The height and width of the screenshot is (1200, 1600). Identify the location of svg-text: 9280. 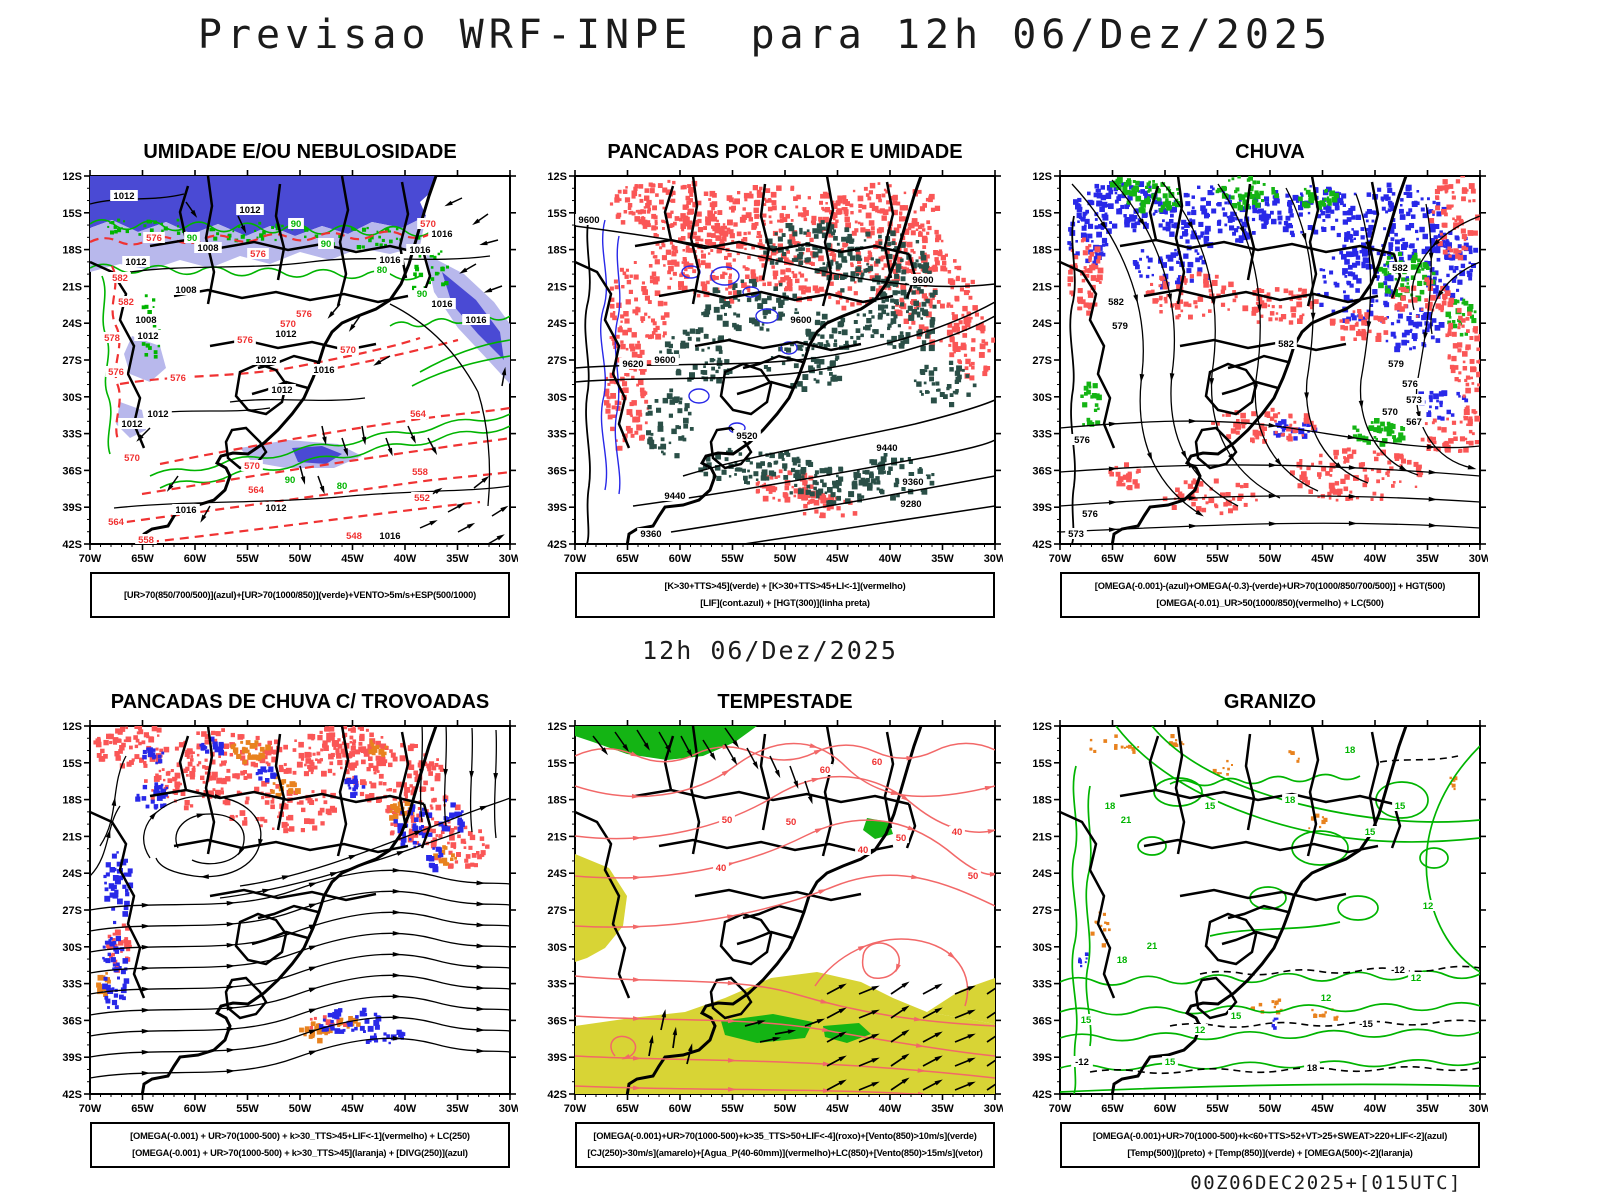
(910, 504).